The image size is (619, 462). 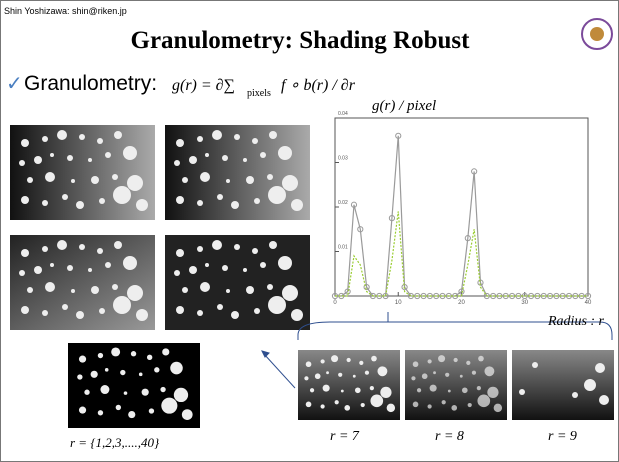 I want to click on x-axis-label: Radius : r, so click(x=576, y=321).